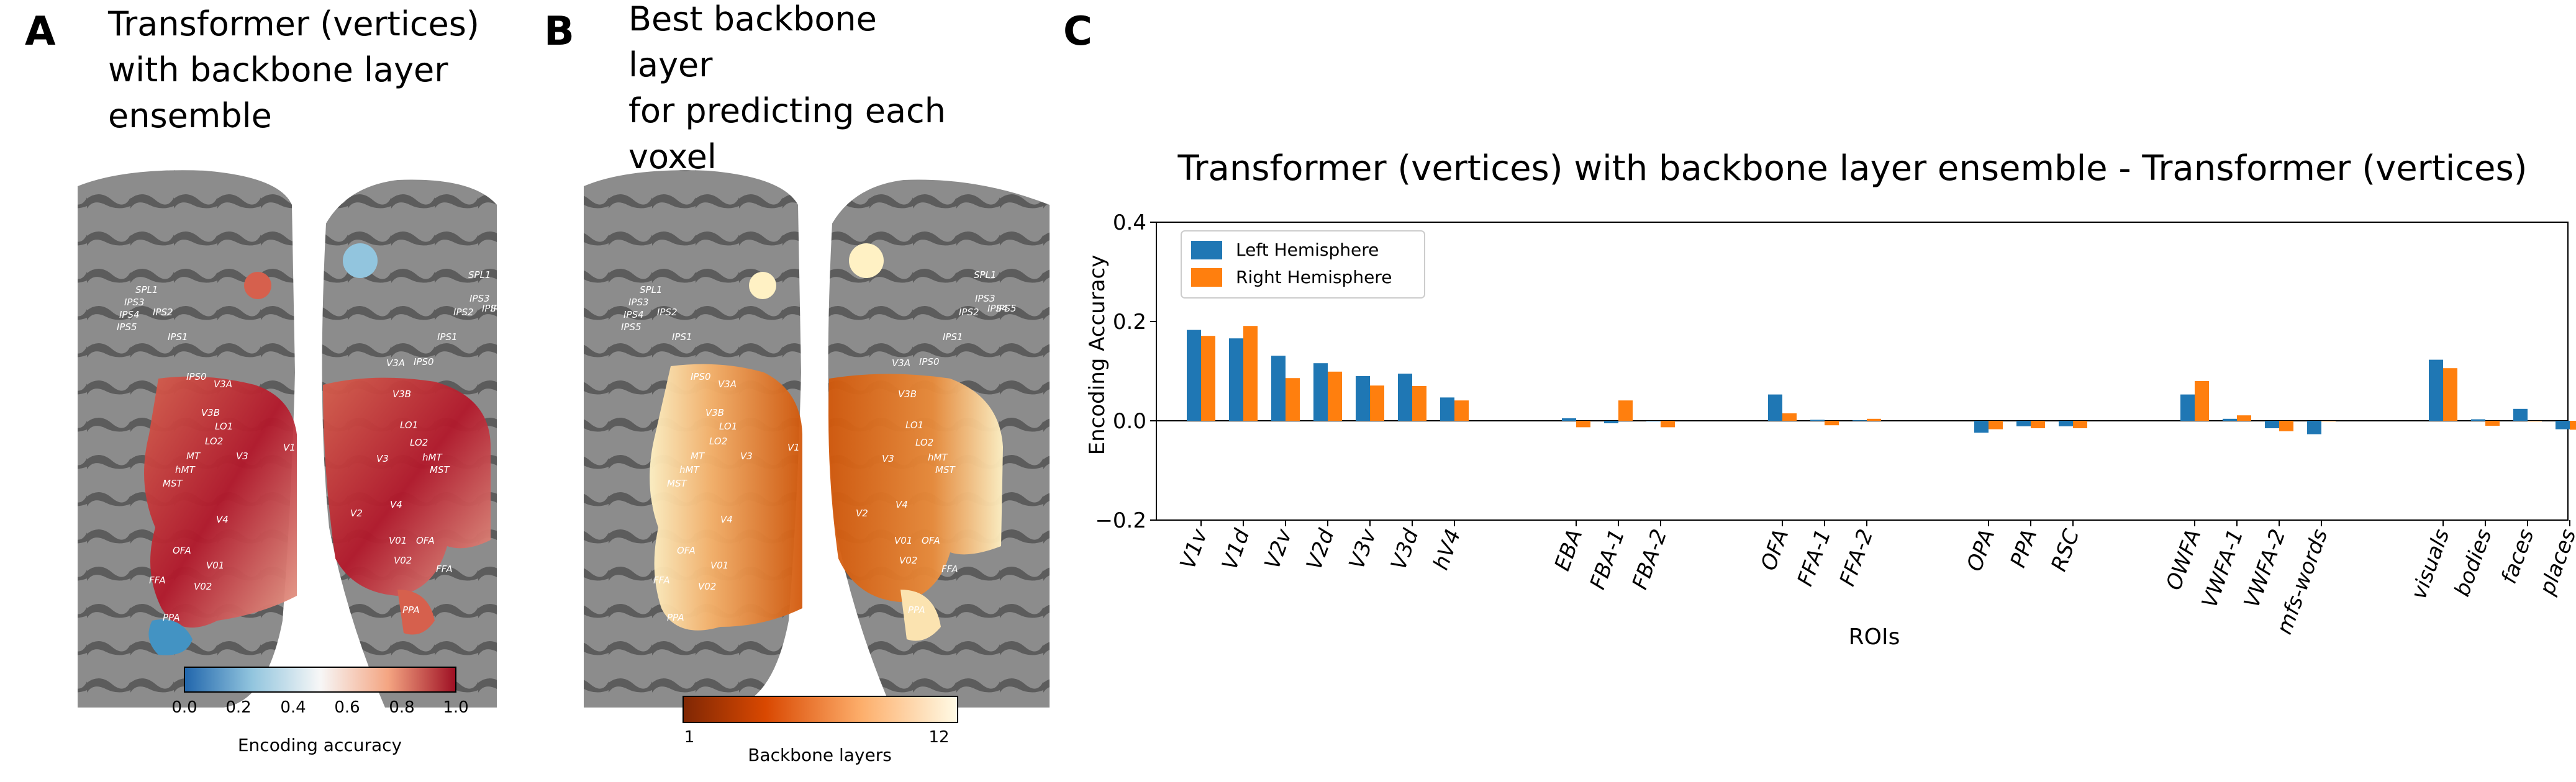 The image size is (2576, 782). What do you see at coordinates (2183, 559) in the screenshot?
I see `x-tick-label: OWFA` at bounding box center [2183, 559].